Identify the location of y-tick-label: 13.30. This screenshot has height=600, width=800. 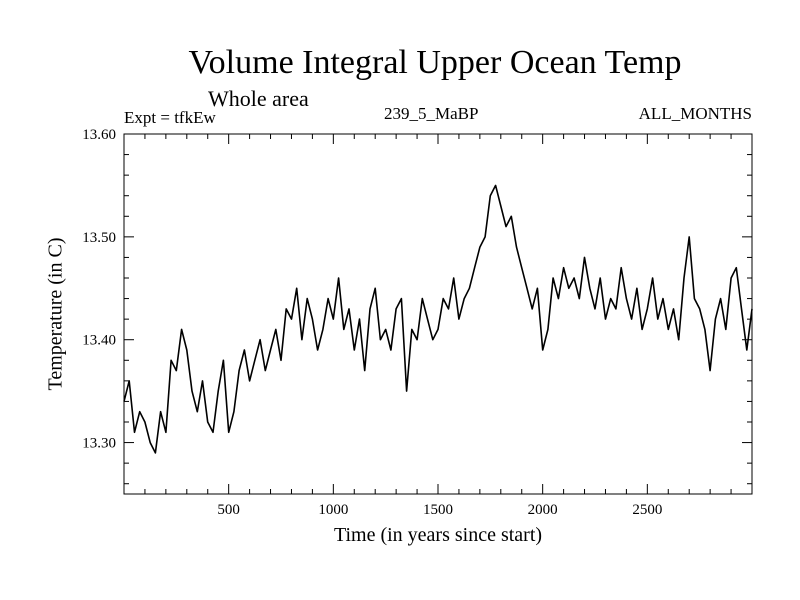
(99, 444).